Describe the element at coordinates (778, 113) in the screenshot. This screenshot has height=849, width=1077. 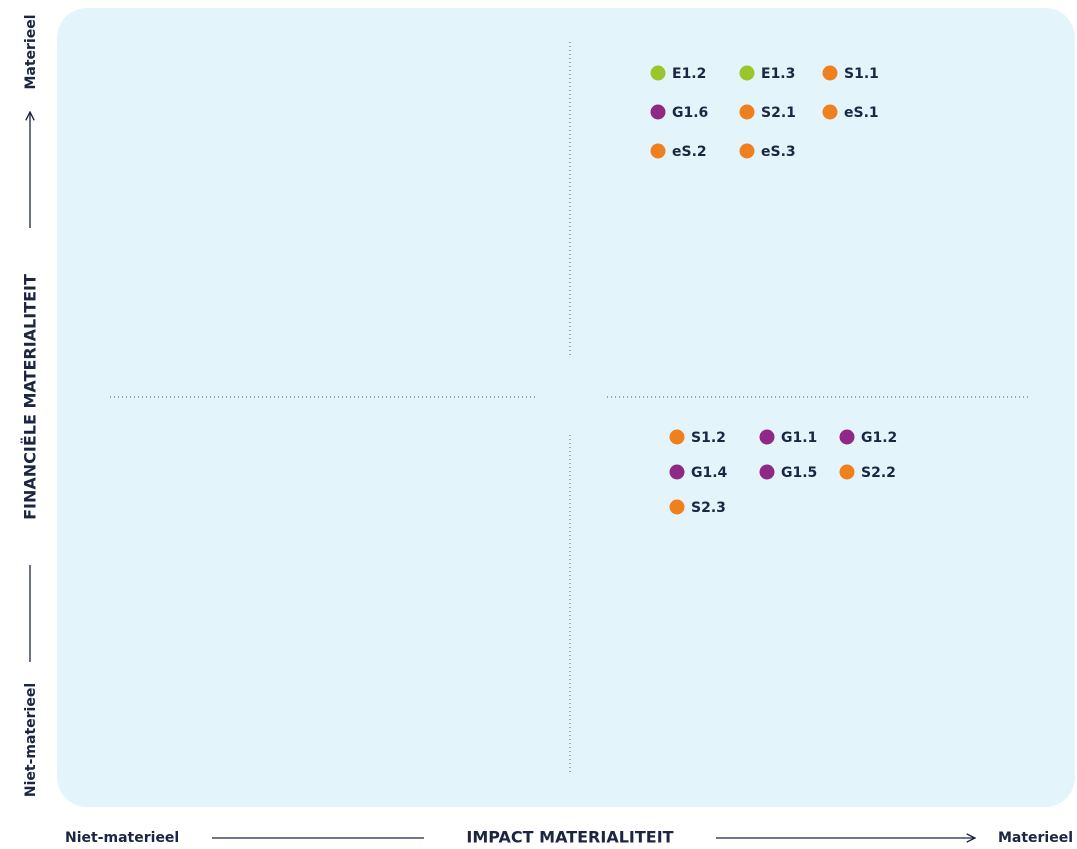
I see `item-label: S2.1` at that location.